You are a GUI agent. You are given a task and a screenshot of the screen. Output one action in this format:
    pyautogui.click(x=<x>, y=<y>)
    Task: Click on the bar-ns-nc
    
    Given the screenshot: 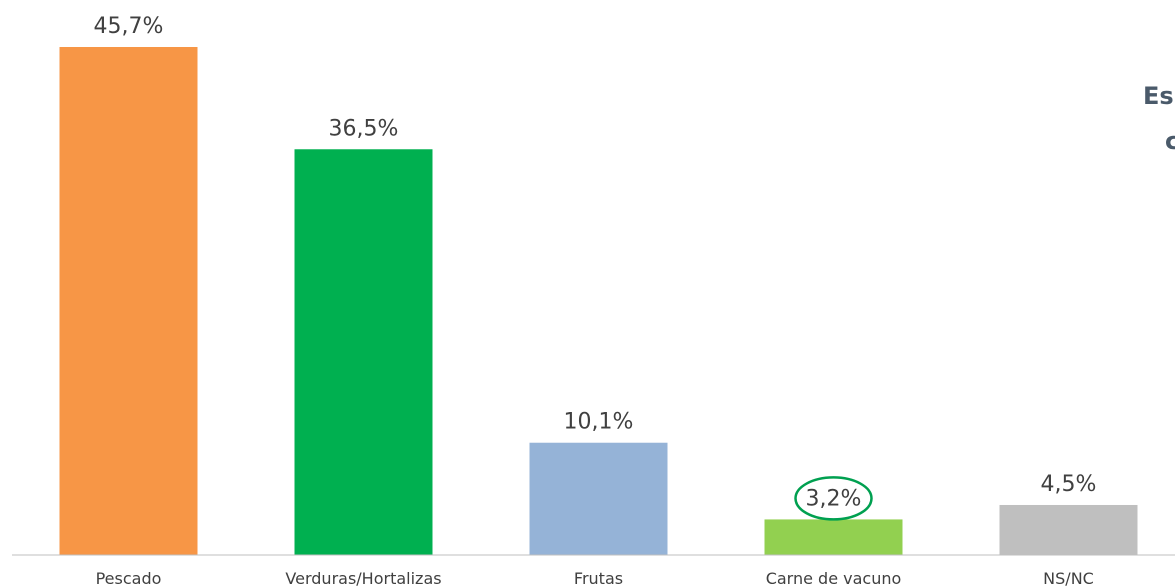 What is the action you would take?
    pyautogui.click(x=1068, y=529)
    